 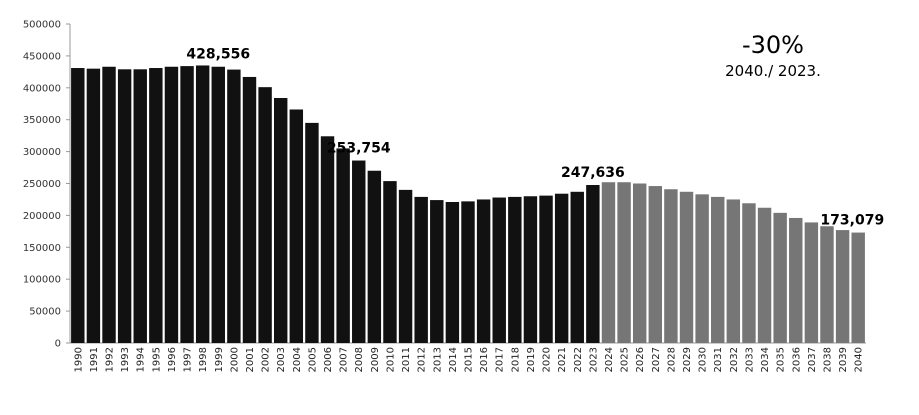 I want to click on bar-2012, so click(x=421, y=269).